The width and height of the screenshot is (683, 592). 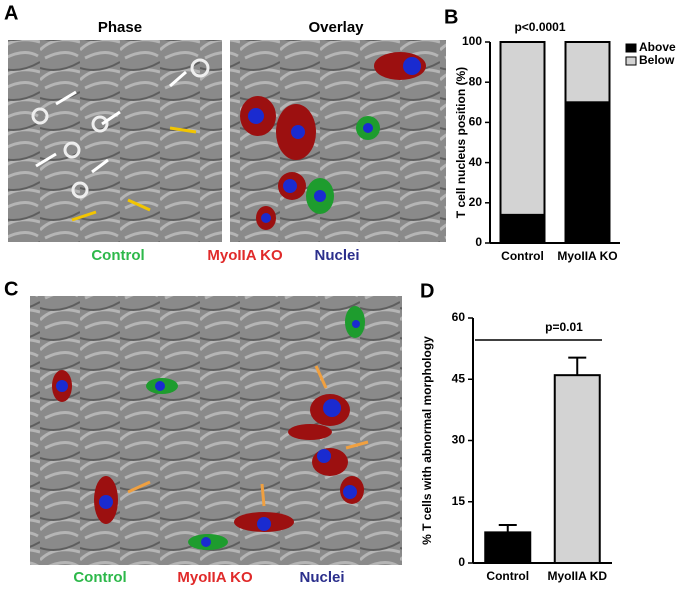 I want to click on y-tick-label: 15, so click(x=459, y=501).